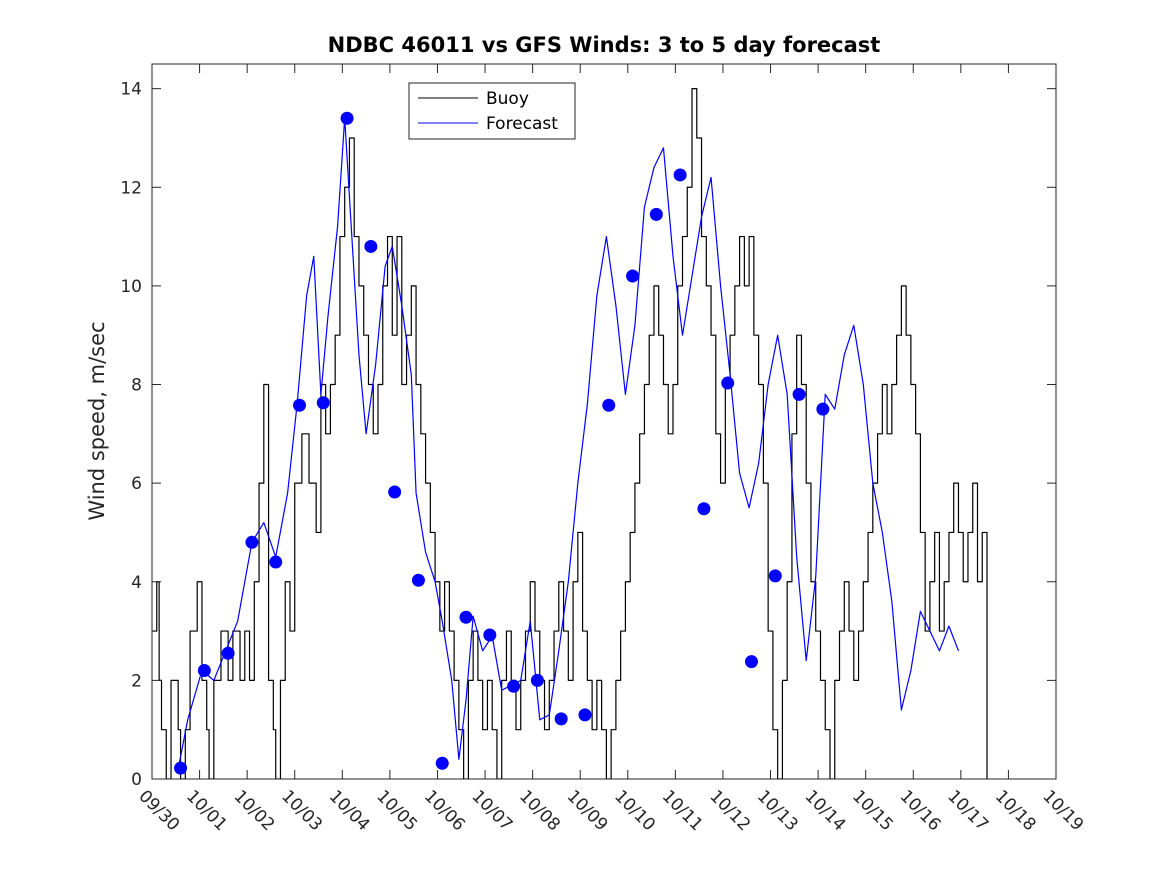 The image size is (1167, 875). I want to click on legend-buoy-label: Buoy, so click(507, 99).